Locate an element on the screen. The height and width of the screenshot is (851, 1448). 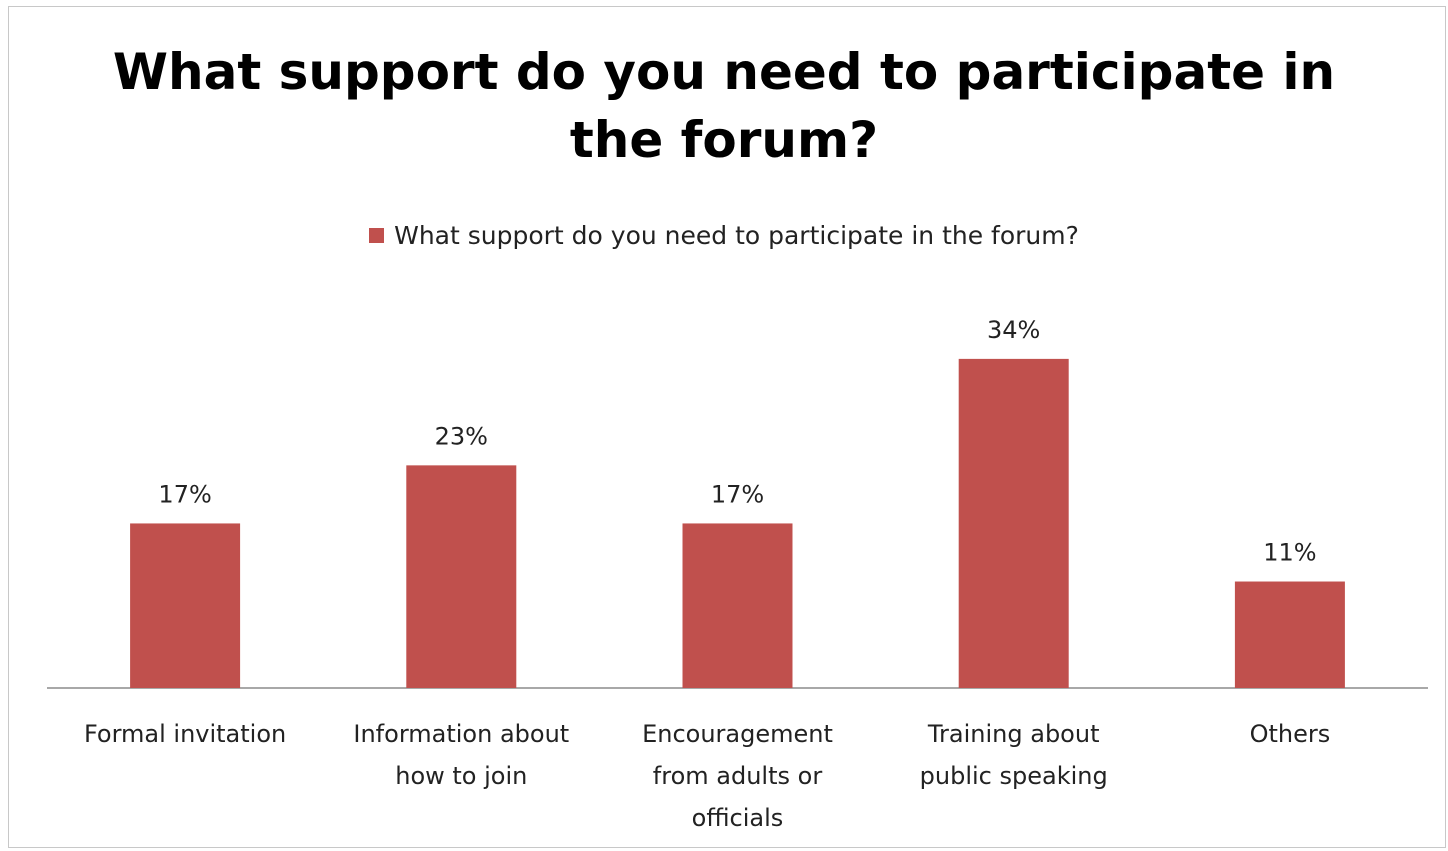
data-label-4: 11% is located at coordinates (1289, 553).